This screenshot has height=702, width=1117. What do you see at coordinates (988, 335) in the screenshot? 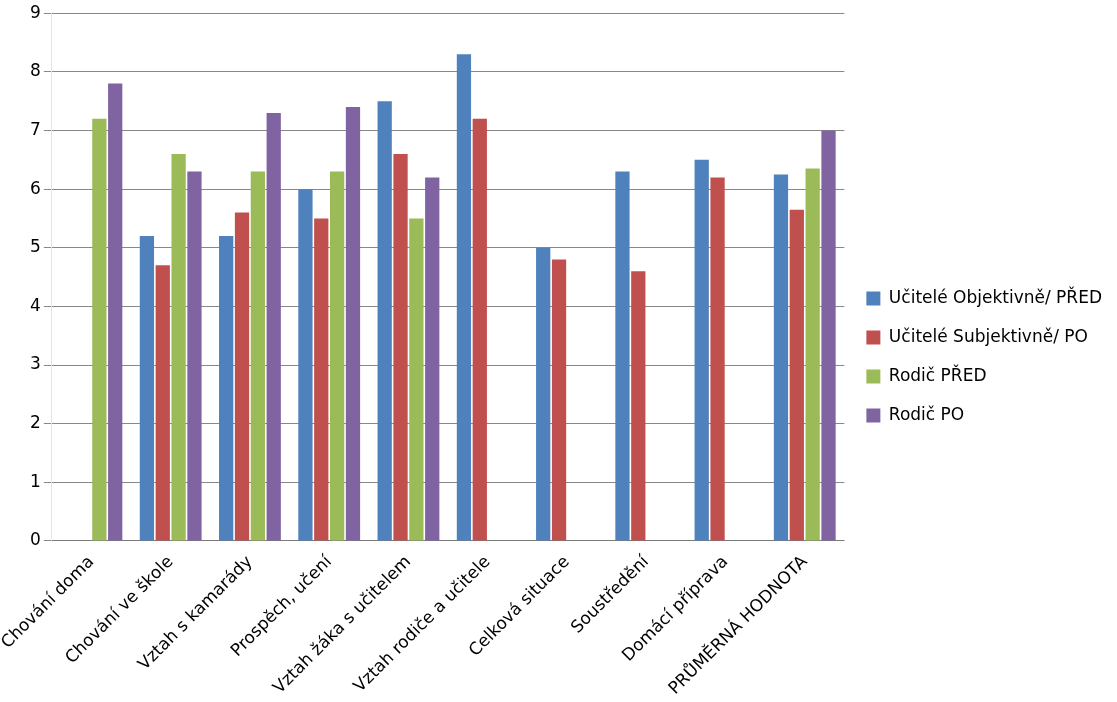
I see `legend-label: Učitelé Subjektivně/ PO` at bounding box center [988, 335].